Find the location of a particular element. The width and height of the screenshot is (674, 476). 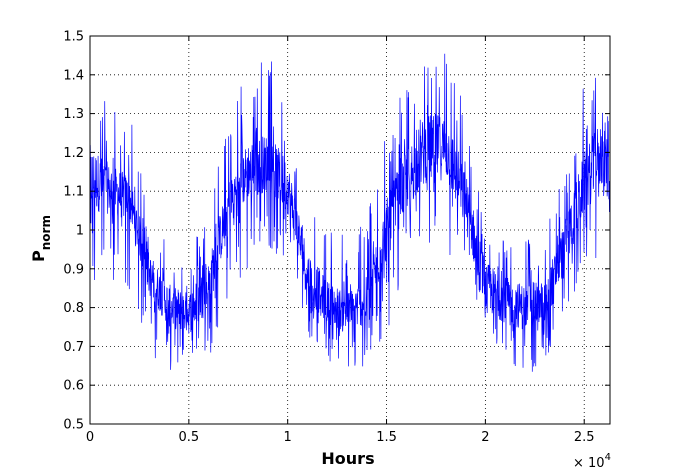

y-axis-label-sub: norm is located at coordinates (46, 232).